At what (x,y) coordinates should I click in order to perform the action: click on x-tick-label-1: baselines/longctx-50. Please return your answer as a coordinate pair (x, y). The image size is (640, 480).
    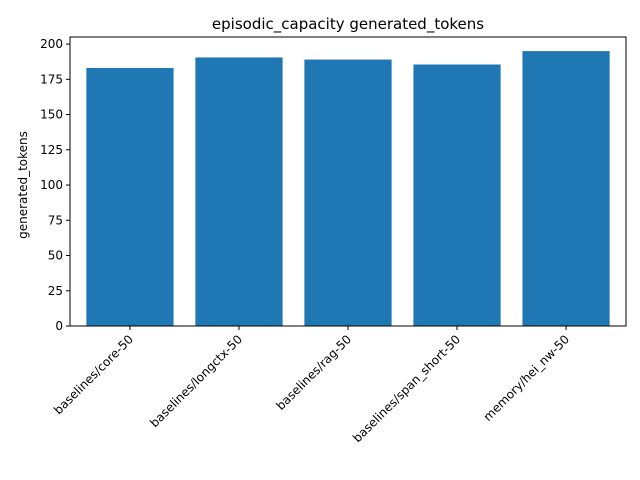
    Looking at the image, I should click on (196, 381).